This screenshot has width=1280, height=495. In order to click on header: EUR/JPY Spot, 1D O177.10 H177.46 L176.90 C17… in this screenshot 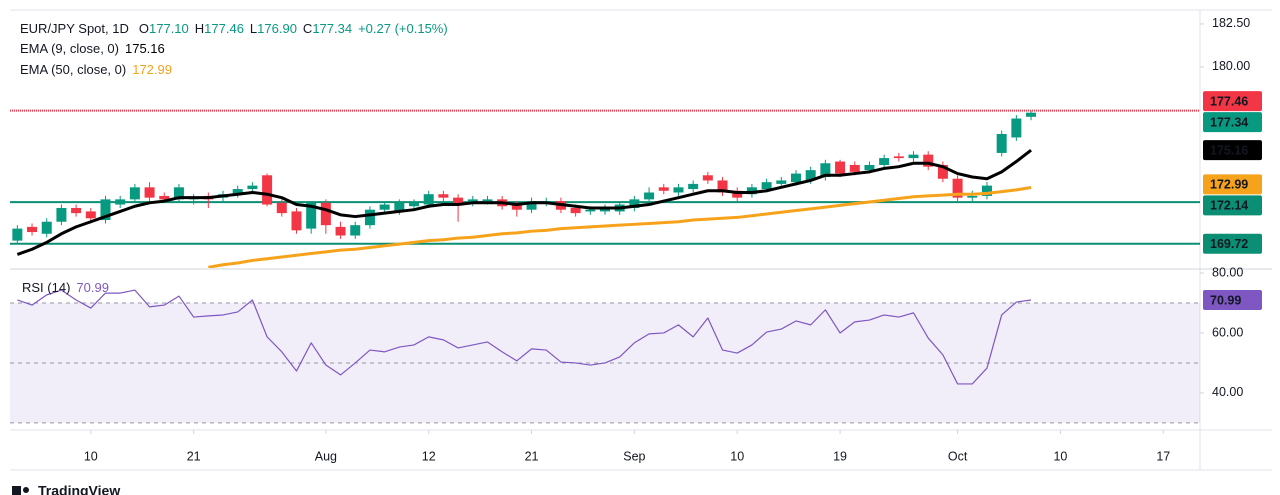, I will do `click(234, 28)`.